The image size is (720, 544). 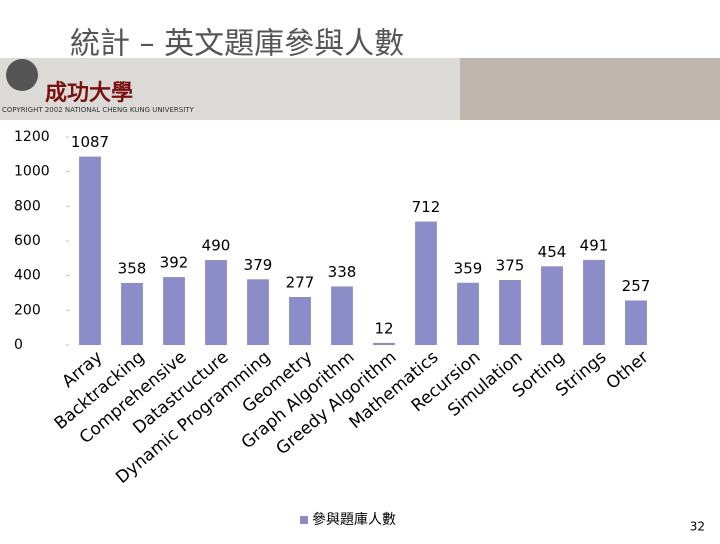 What do you see at coordinates (22, 75) in the screenshot?
I see `logo-emblem` at bounding box center [22, 75].